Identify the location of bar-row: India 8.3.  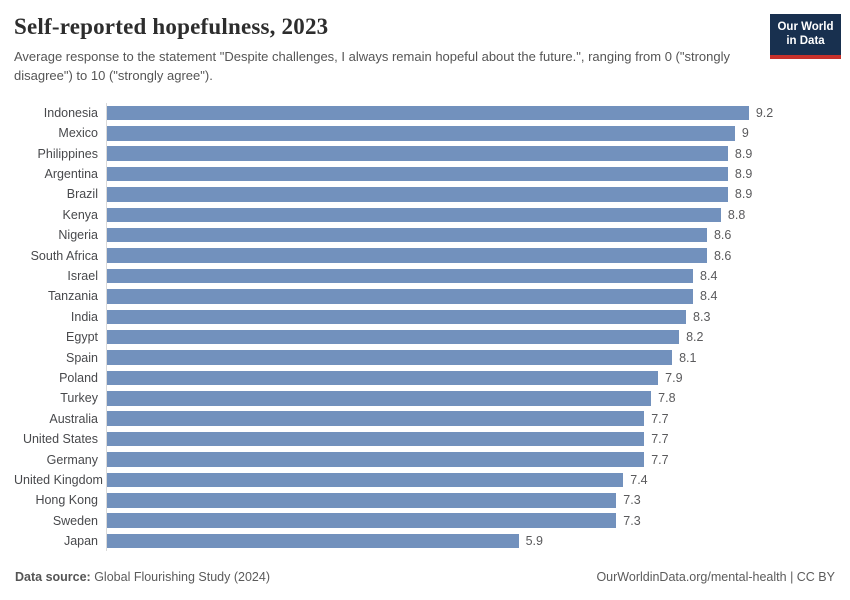
(432, 316).